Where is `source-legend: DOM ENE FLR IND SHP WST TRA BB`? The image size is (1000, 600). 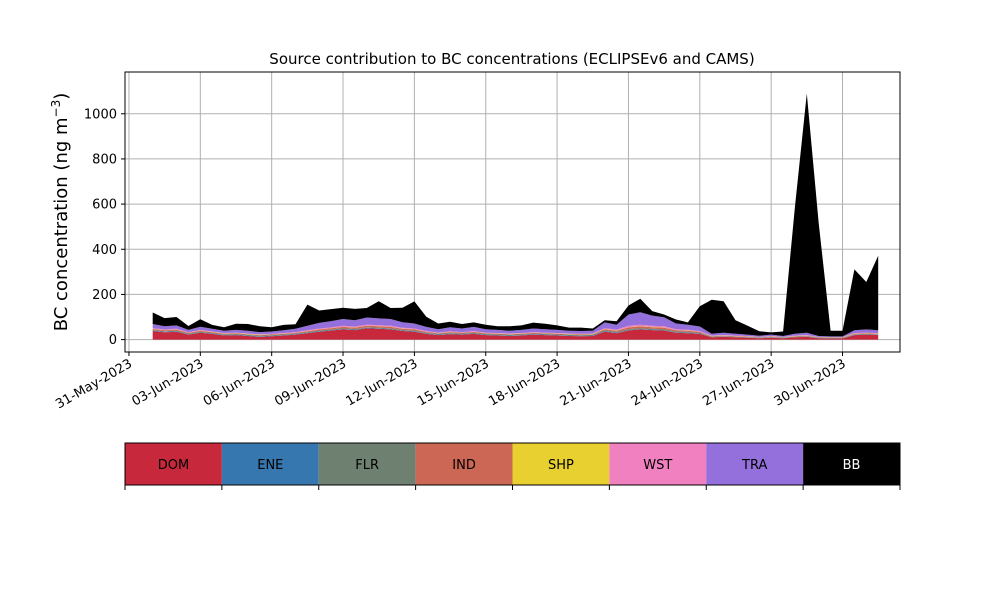 source-legend: DOM ENE FLR IND SHP WST TRA BB is located at coordinates (512, 466).